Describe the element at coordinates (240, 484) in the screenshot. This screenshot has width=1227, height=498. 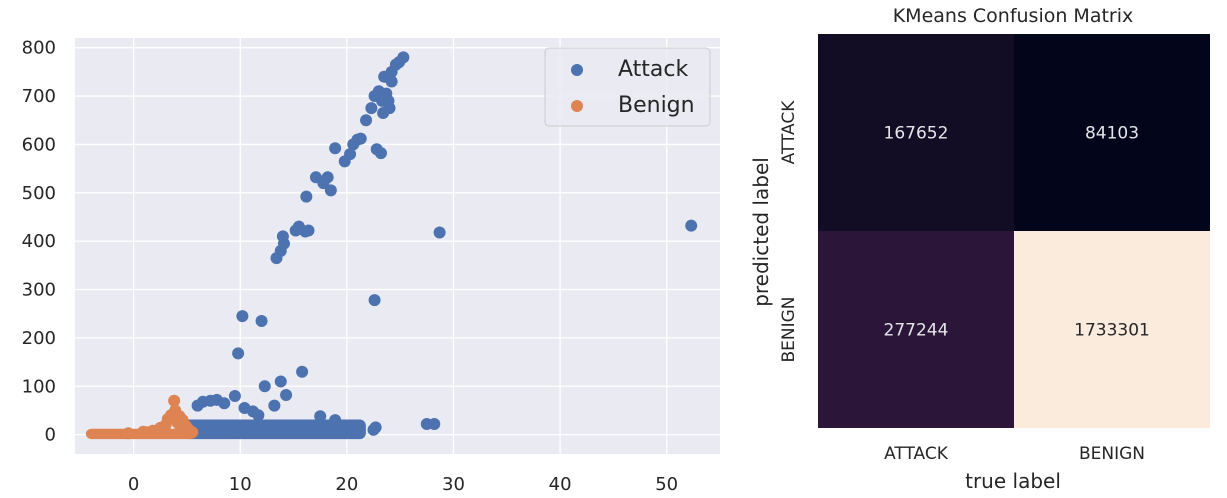
I see `x-tick-label: 10` at that location.